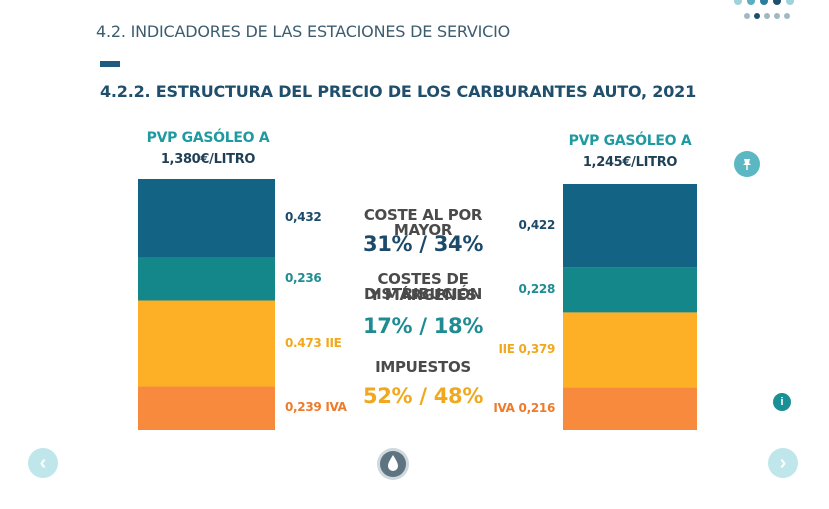  I want to click on distribucion-heading-line1: COSTES DE DISTRIBUCIÓN, so click(423, 286).